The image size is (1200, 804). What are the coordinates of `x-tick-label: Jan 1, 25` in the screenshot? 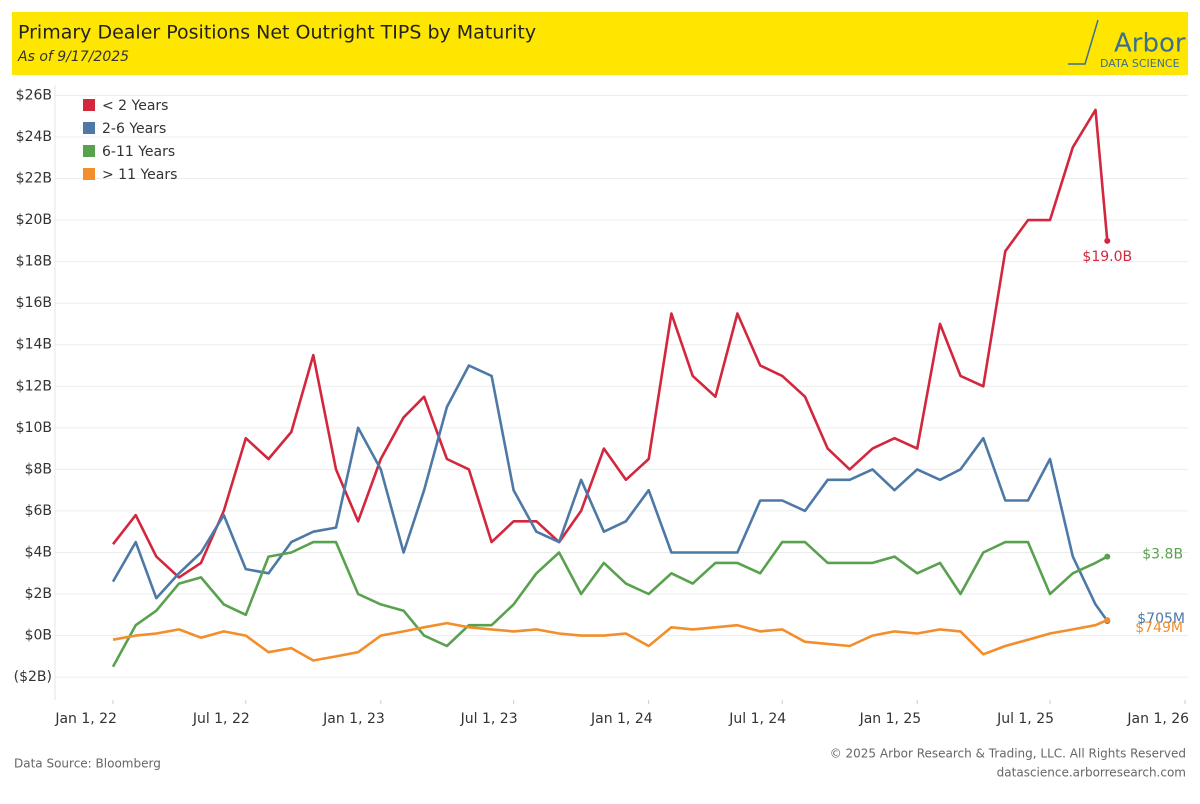 It's located at (890, 719).